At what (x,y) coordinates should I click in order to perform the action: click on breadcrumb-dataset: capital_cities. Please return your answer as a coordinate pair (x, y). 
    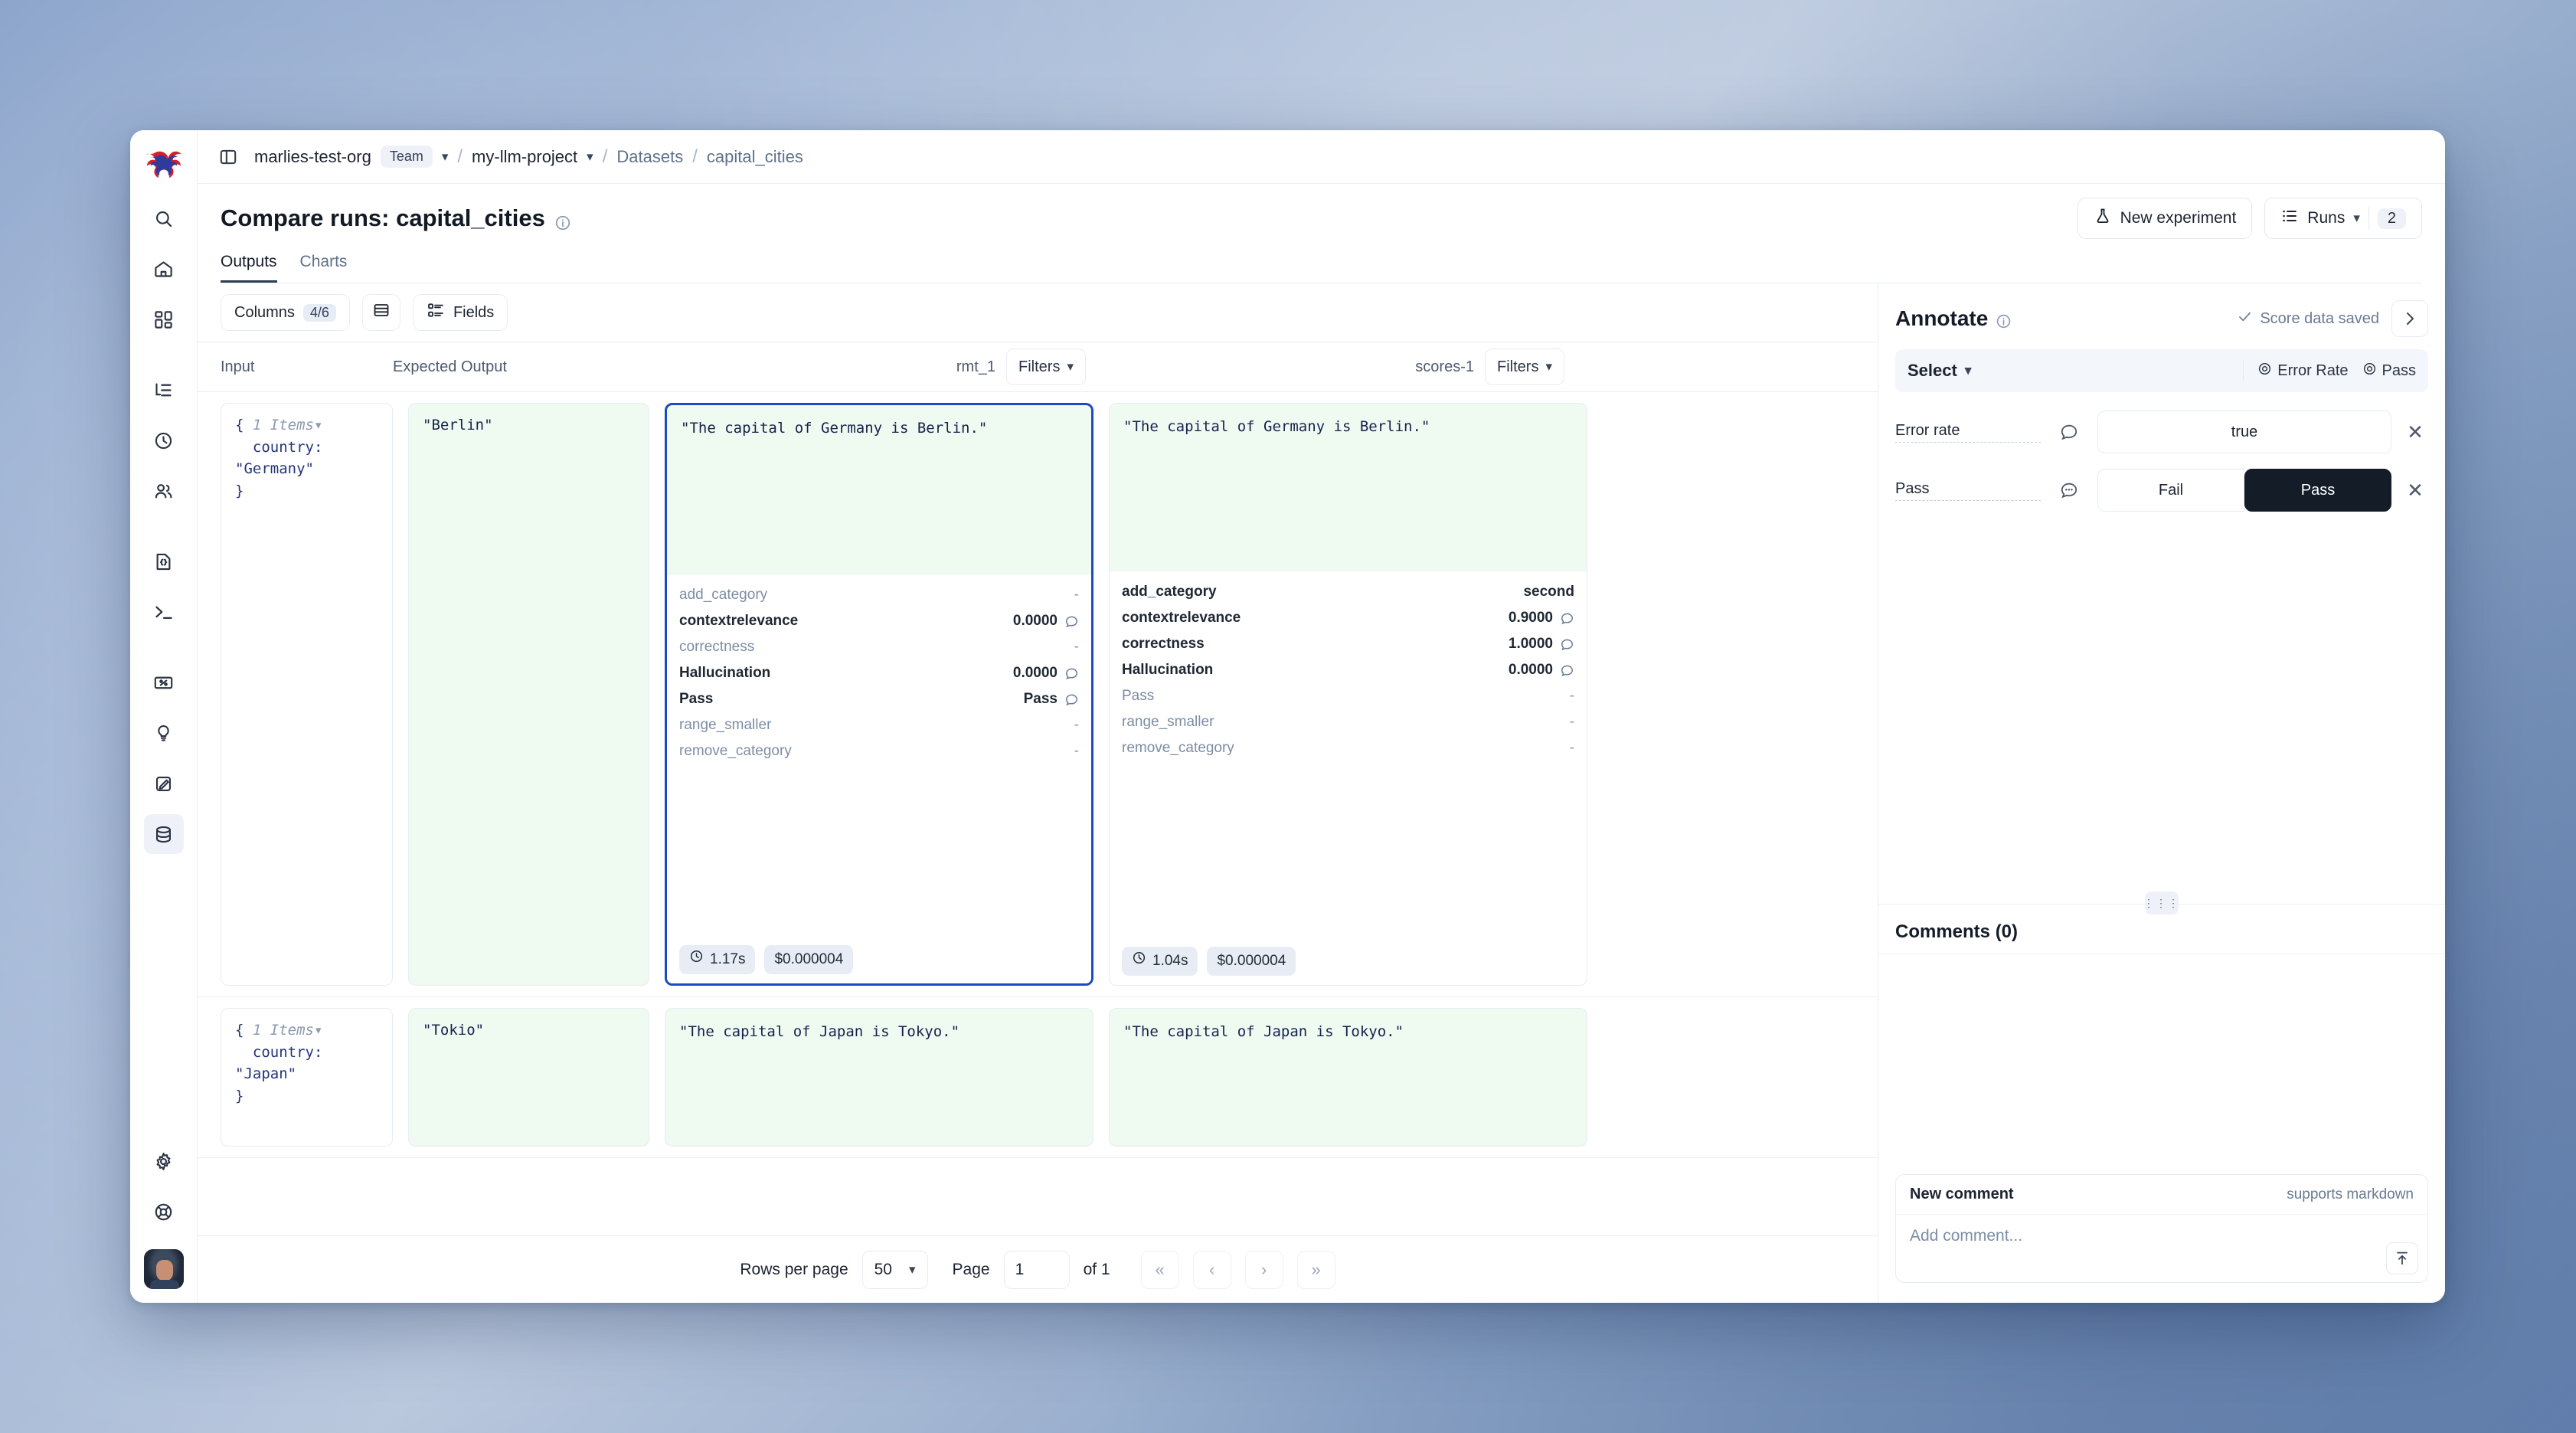
    Looking at the image, I should click on (754, 156).